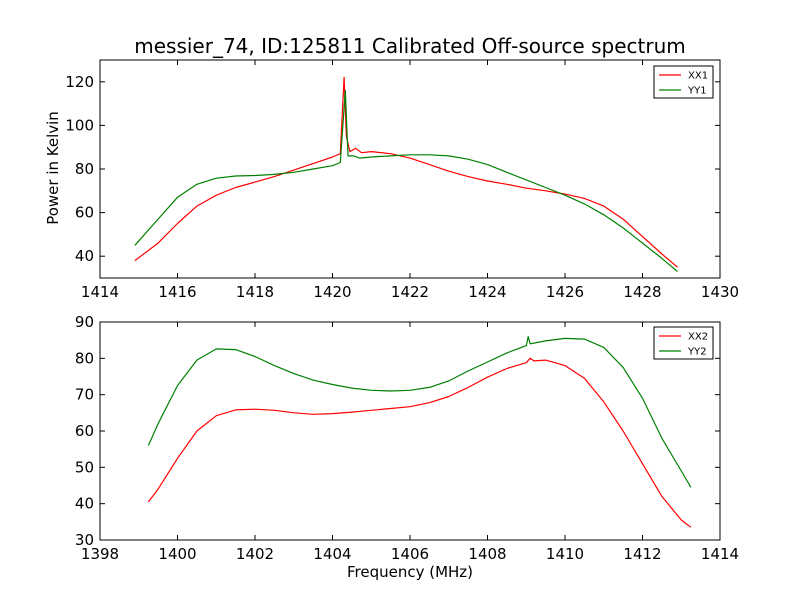 Image resolution: width=800 pixels, height=600 pixels. I want to click on x-tick-label: 1408, so click(487, 554).